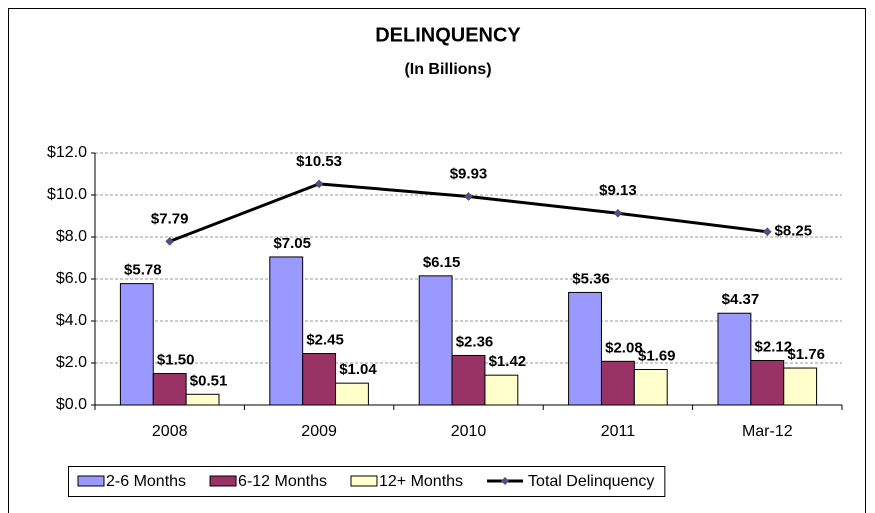 The width and height of the screenshot is (875, 513). What do you see at coordinates (71, 236) in the screenshot?
I see `y-tick-label: $8.0` at bounding box center [71, 236].